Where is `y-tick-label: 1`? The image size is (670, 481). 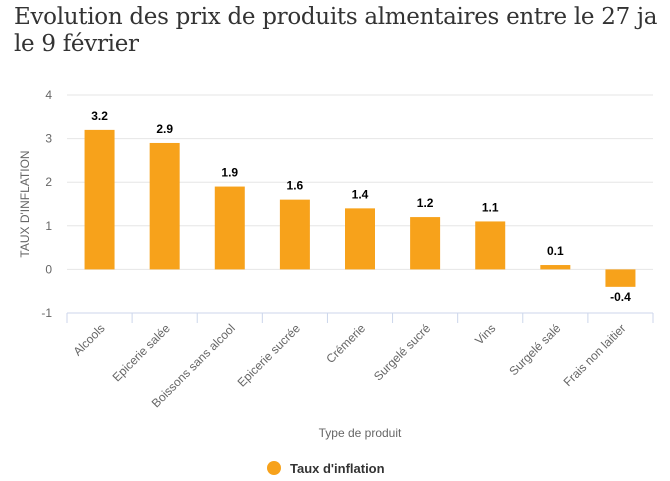 y-tick-label: 1 is located at coordinates (48, 226).